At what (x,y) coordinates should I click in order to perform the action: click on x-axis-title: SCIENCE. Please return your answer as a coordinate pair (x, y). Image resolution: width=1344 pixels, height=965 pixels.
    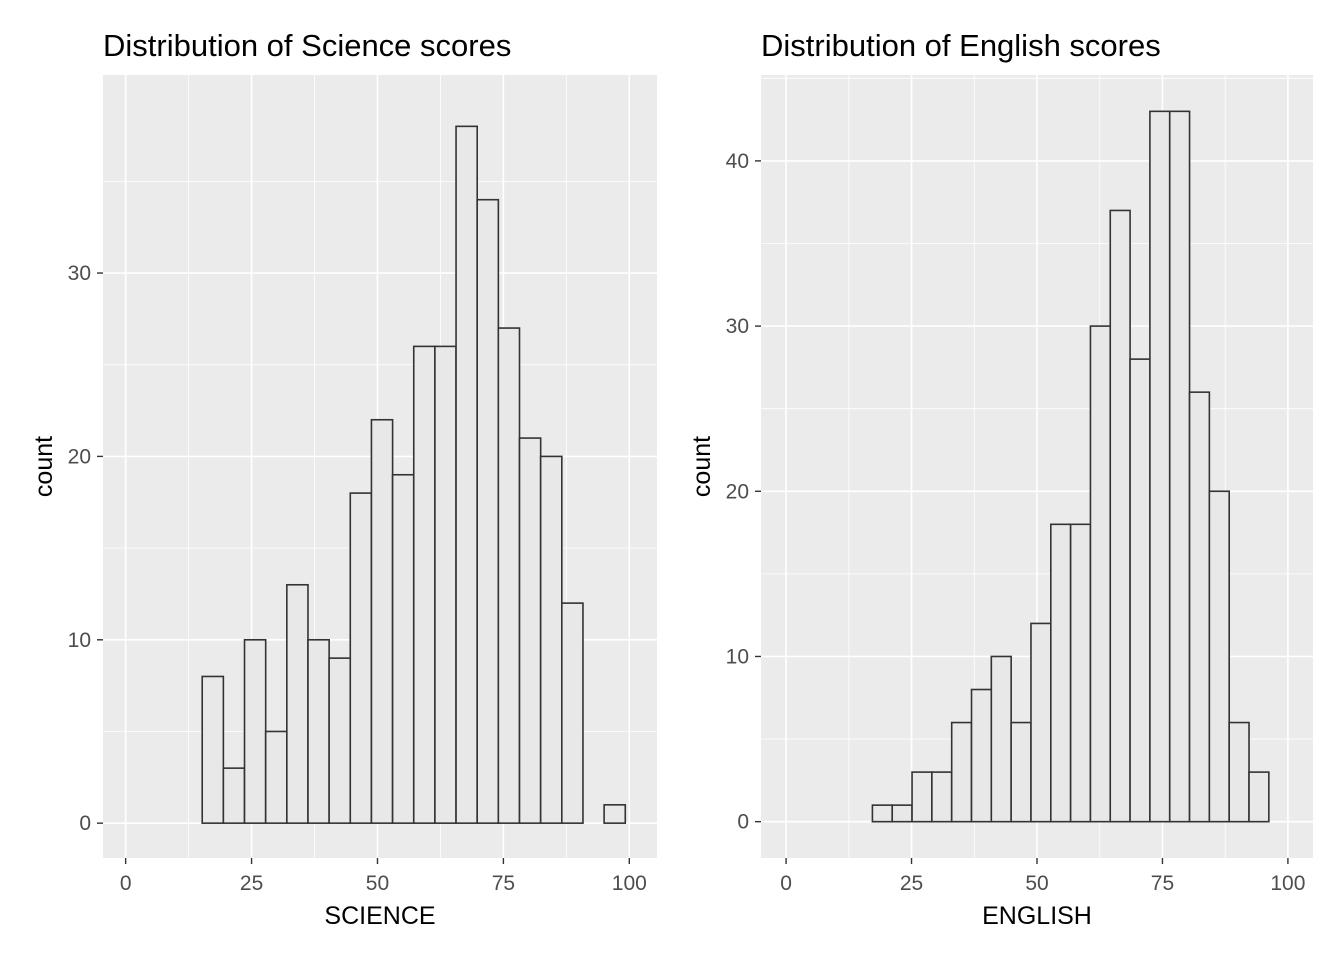
    Looking at the image, I should click on (379, 916).